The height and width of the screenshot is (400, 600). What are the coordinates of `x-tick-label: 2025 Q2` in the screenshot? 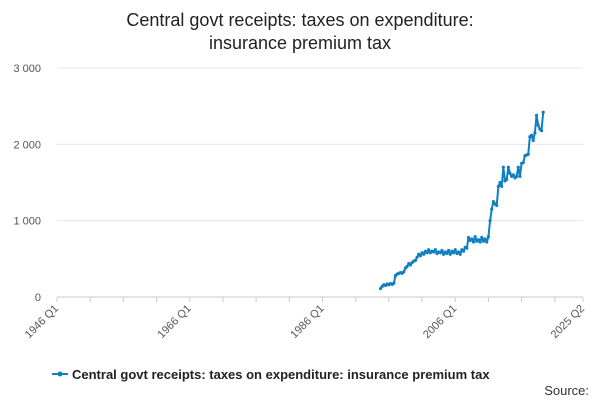 It's located at (568, 322).